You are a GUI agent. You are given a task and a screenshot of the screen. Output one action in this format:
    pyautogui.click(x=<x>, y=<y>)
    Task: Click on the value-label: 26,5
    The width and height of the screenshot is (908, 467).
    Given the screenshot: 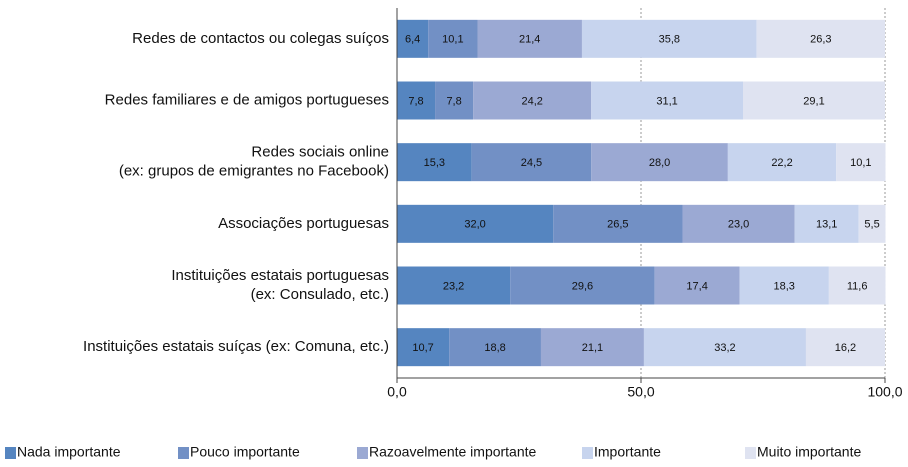 What is the action you would take?
    pyautogui.click(x=617, y=225)
    